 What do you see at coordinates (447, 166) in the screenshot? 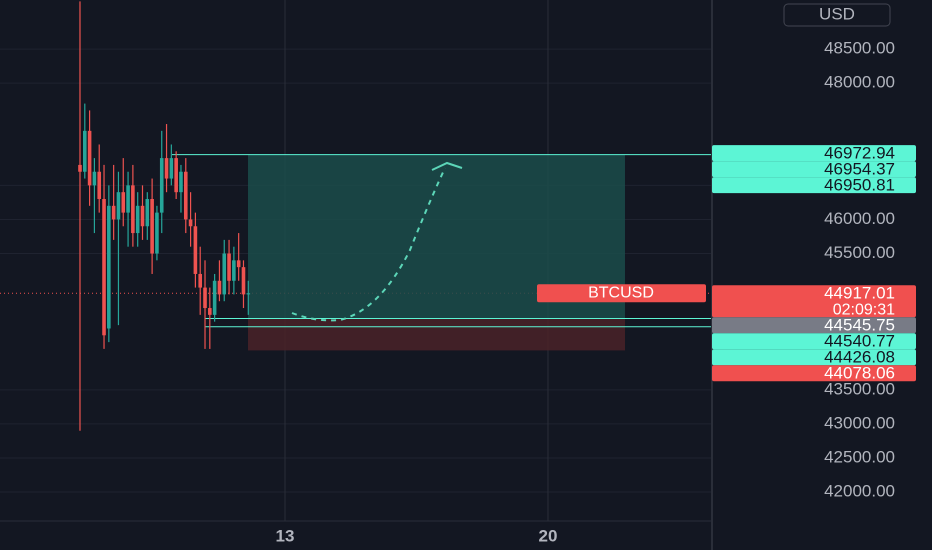
I see `arrow-head` at bounding box center [447, 166].